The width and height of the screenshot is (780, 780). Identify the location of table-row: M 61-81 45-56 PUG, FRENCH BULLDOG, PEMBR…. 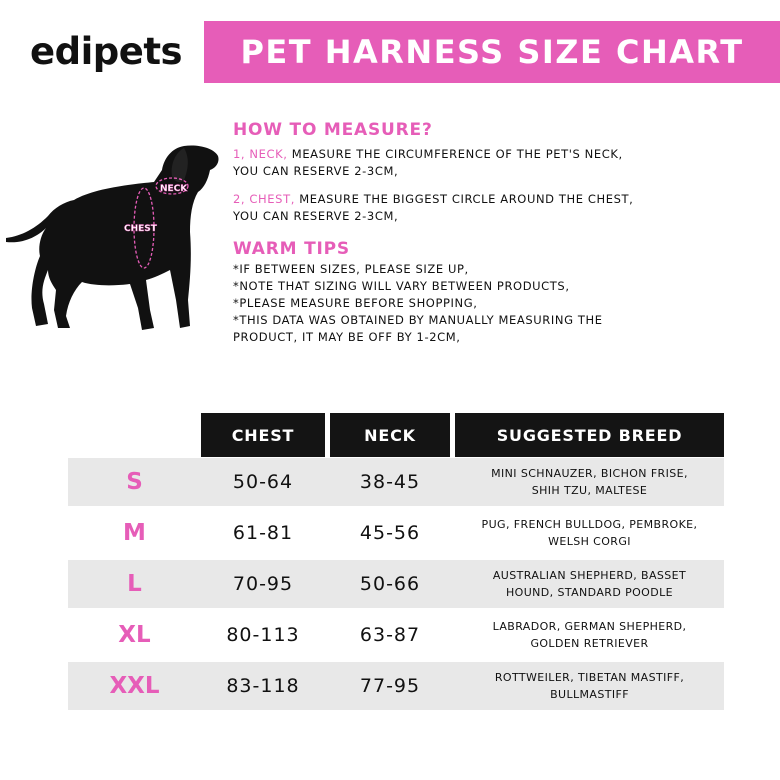
(396, 533).